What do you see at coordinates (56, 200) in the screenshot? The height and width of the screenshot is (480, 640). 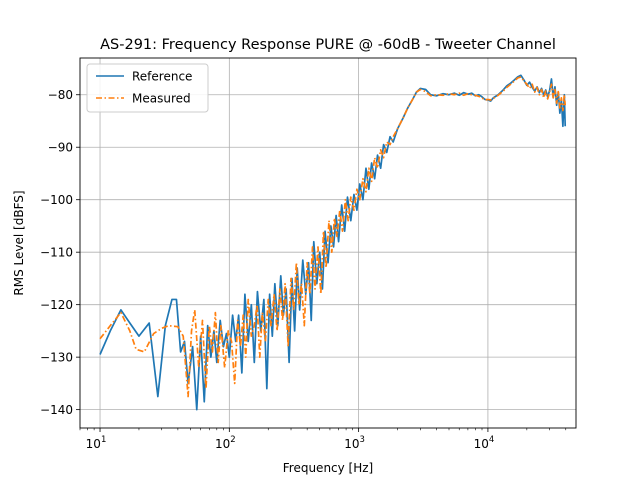 I see `y-tick-label: −100` at bounding box center [56, 200].